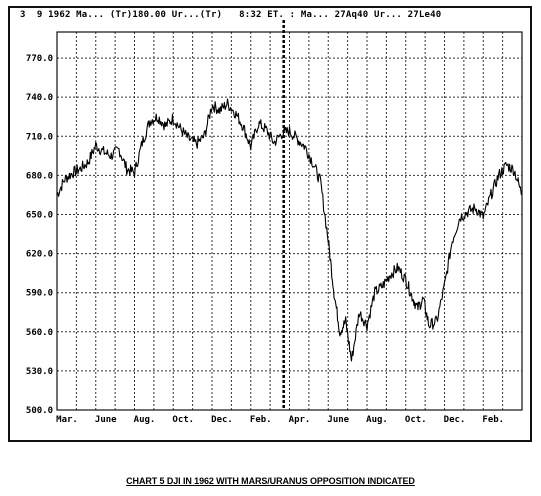 The image size is (541, 496). What do you see at coordinates (39, 98) in the screenshot?
I see `y-tick-label: 740.0` at bounding box center [39, 98].